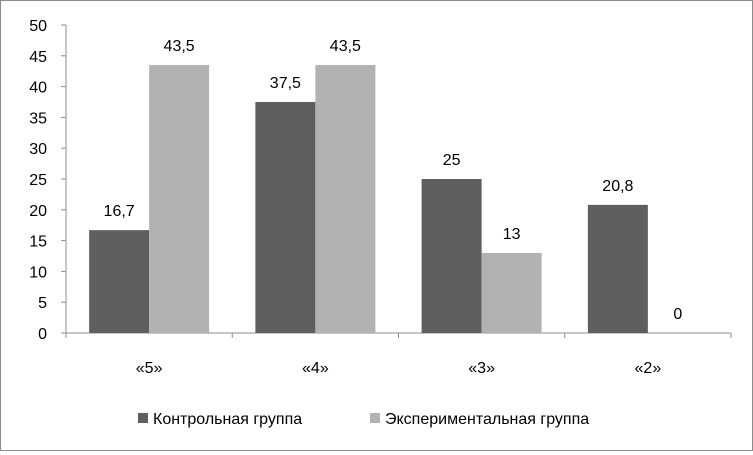  What do you see at coordinates (648, 368) in the screenshot?
I see `x-category-label: «2»` at bounding box center [648, 368].